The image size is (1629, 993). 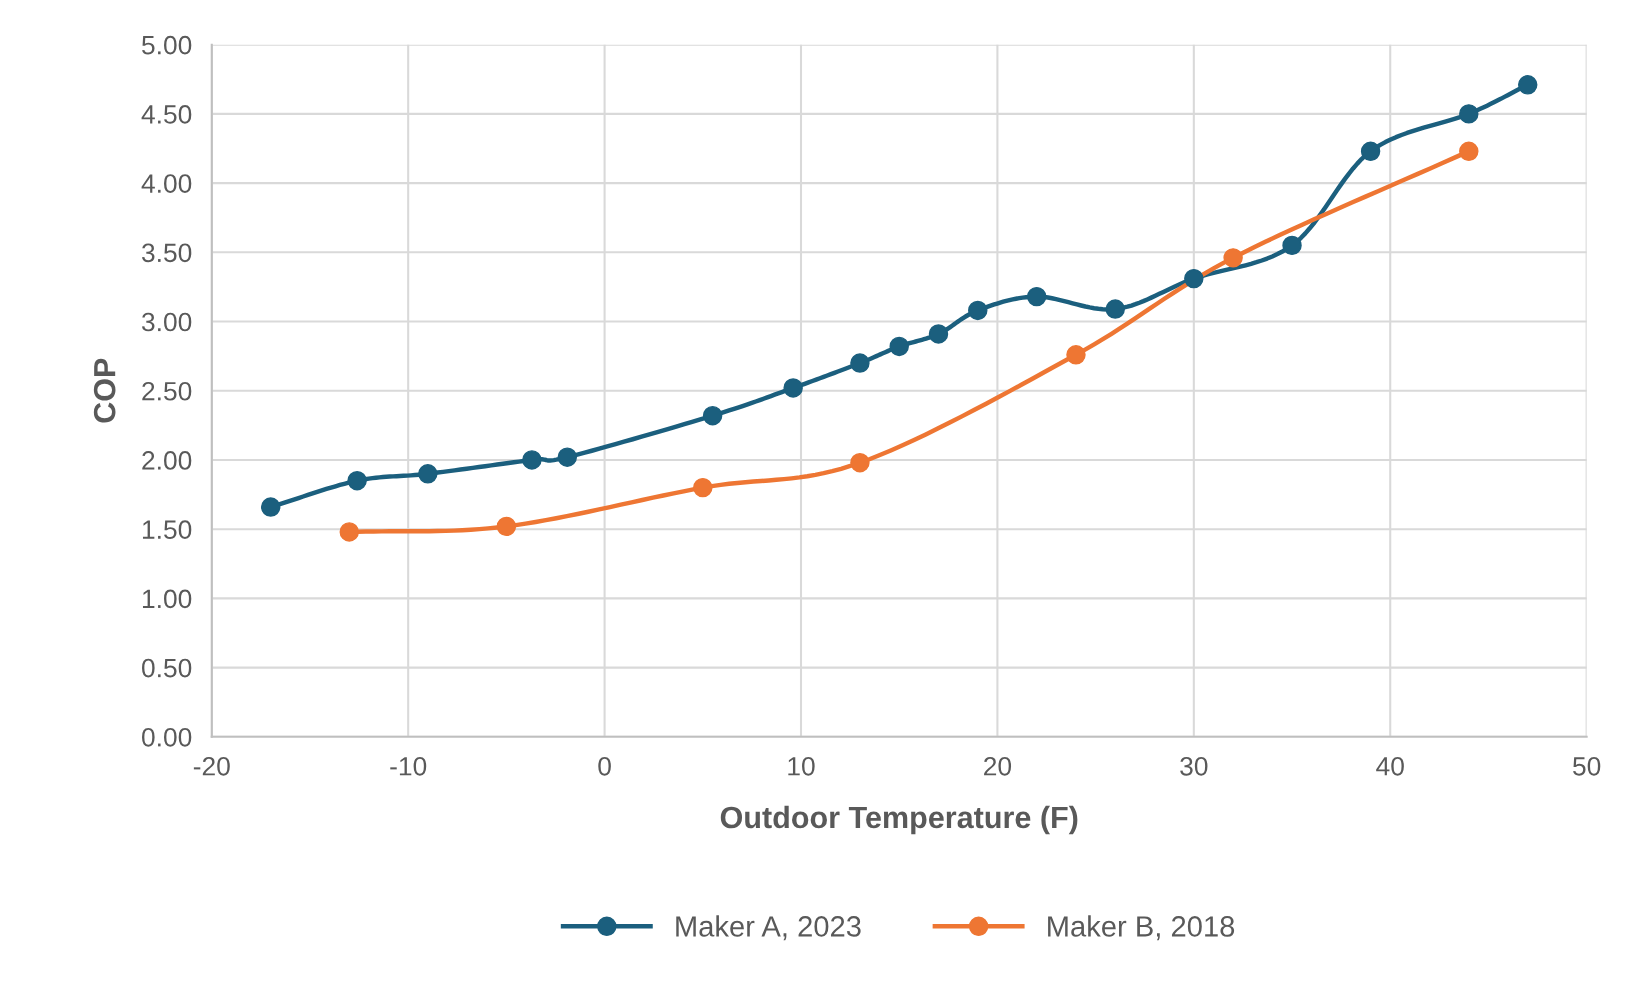 I want to click on x-tick-label: -20, so click(x=211, y=766).